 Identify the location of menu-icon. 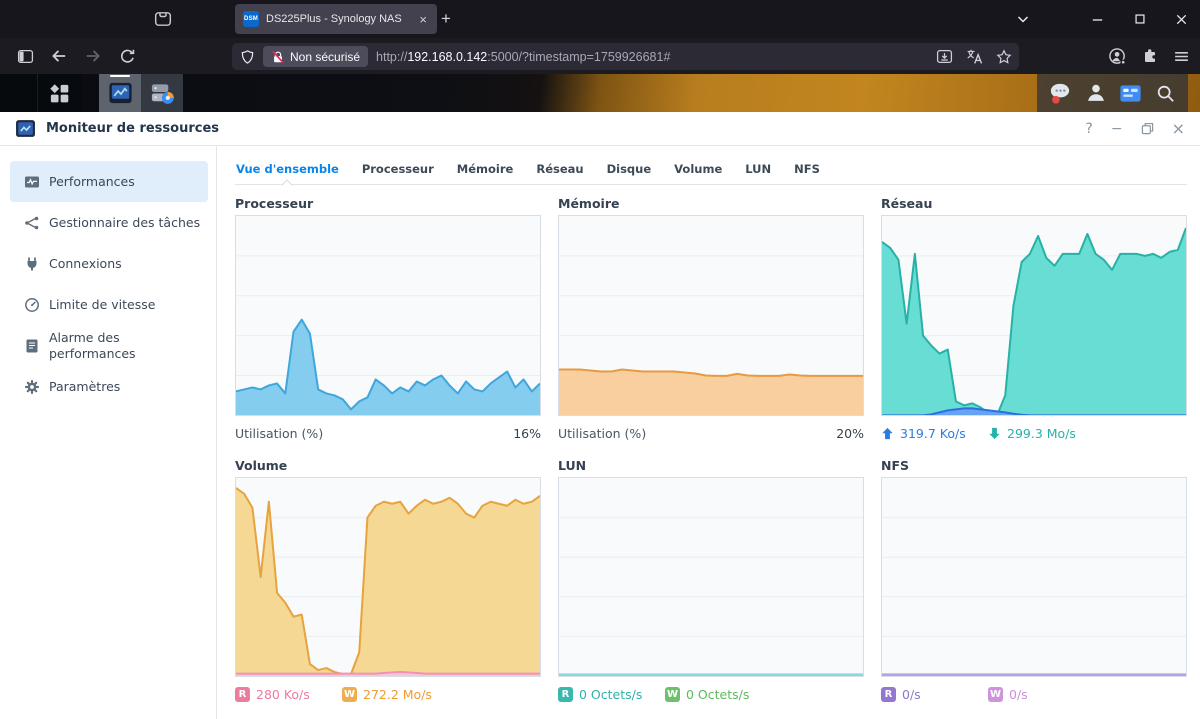
(1181, 56).